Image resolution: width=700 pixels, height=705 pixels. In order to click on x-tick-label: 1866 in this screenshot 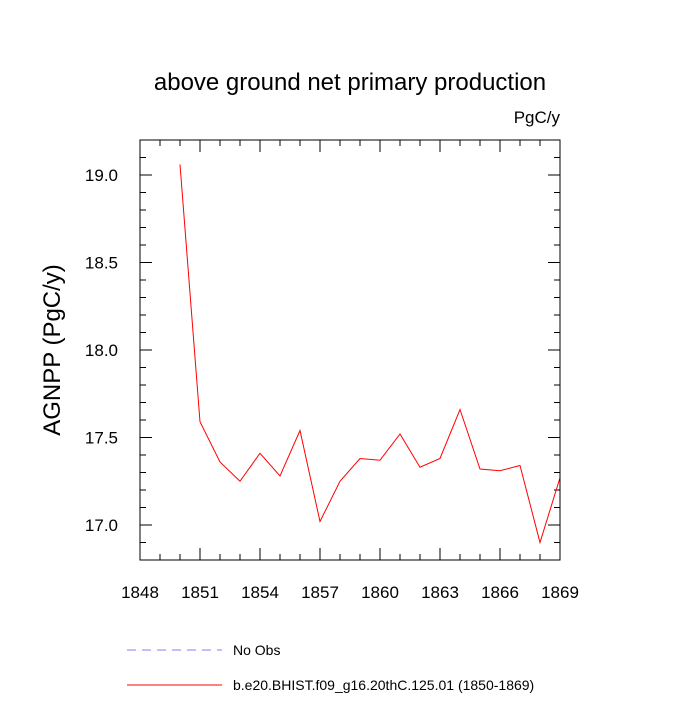, I will do `click(500, 592)`.